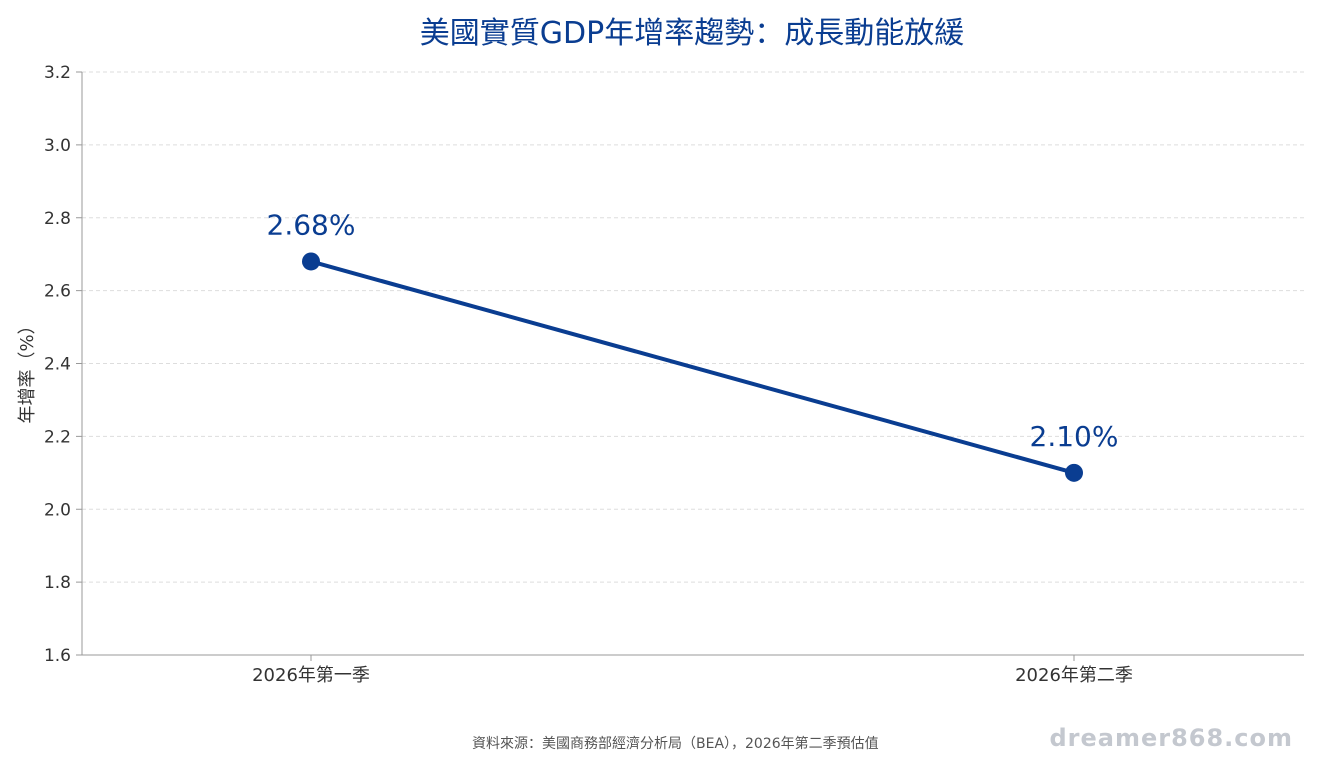  Describe the element at coordinates (57, 656) in the screenshot. I see `y-tick-label: 1.6` at that location.